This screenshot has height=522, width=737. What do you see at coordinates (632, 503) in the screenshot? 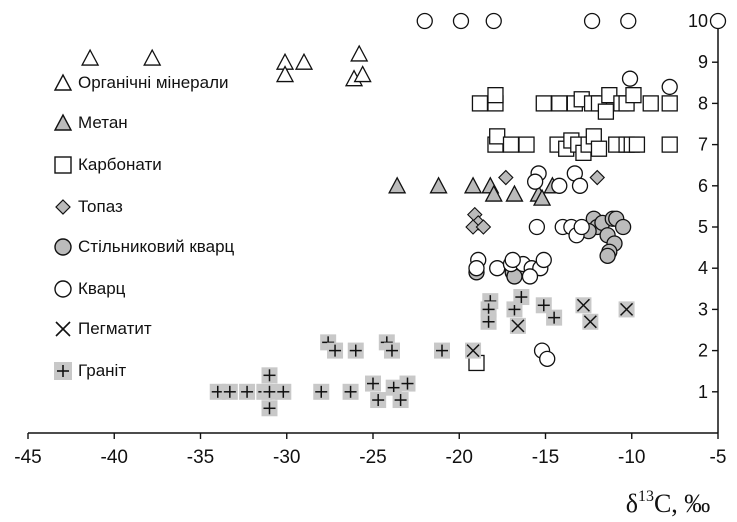
I see `x-axis-label-main: δ` at bounding box center [632, 503].